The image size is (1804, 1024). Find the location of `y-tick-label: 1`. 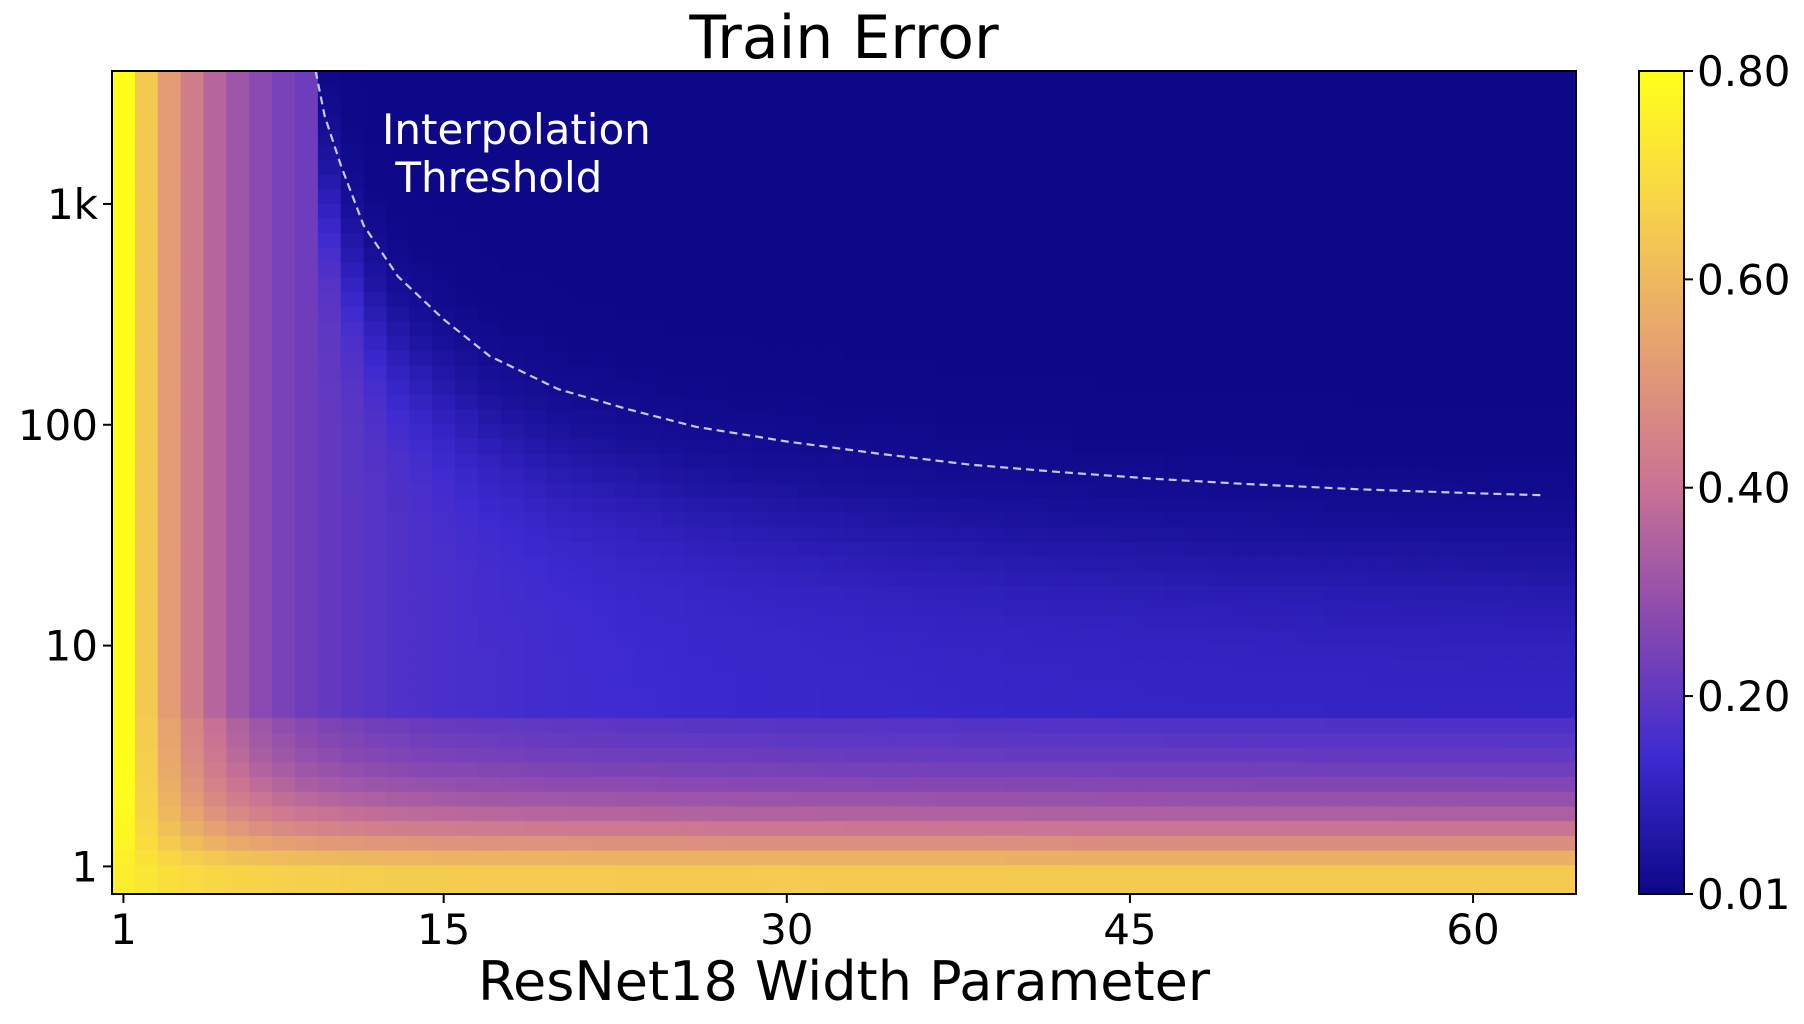

y-tick-label: 1 is located at coordinates (84, 866).